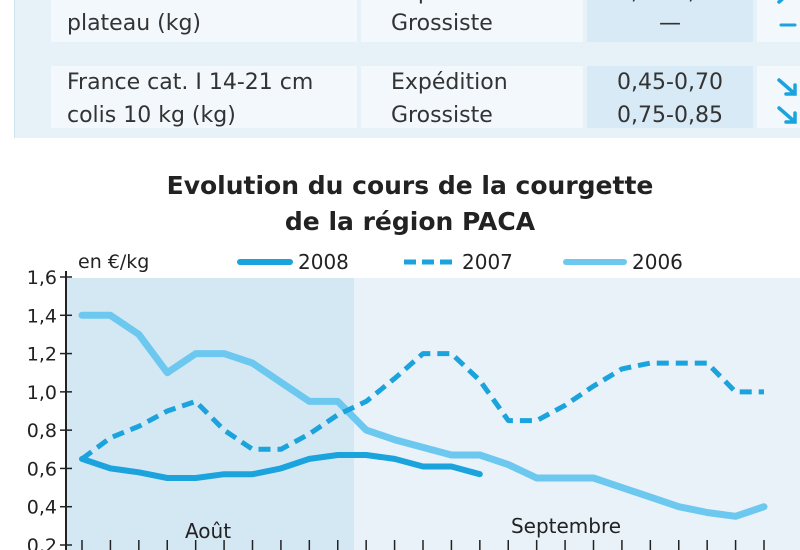 This screenshot has width=800, height=550. Describe the element at coordinates (788, 25) in the screenshot. I see `dash-icon` at that location.